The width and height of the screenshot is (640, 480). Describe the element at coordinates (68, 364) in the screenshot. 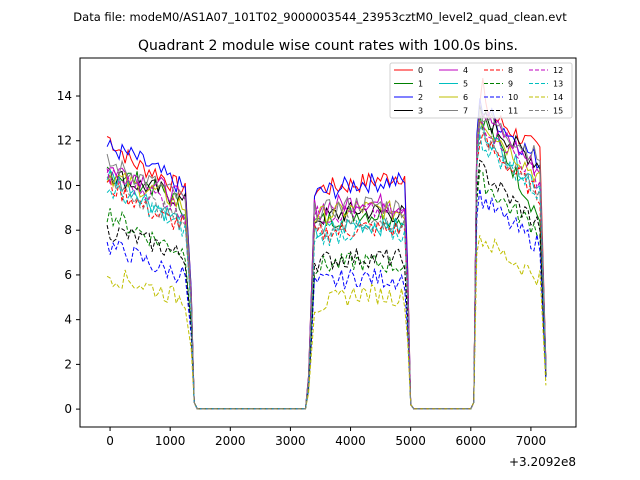

I see `y-tick-label: 2` at that location.